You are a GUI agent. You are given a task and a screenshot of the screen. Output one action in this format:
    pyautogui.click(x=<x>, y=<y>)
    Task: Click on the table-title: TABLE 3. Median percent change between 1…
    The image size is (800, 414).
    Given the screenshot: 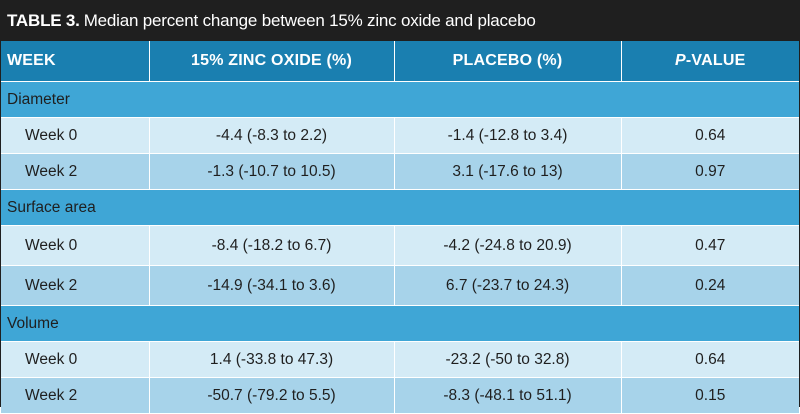 What is the action you would take?
    pyautogui.click(x=400, y=21)
    